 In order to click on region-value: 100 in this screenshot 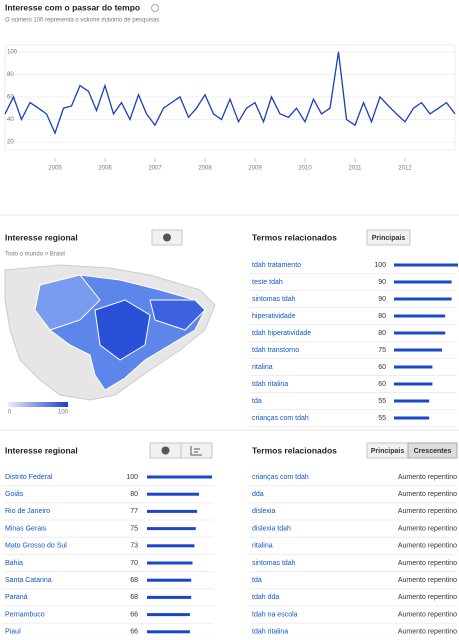, I will do `click(132, 477)`.